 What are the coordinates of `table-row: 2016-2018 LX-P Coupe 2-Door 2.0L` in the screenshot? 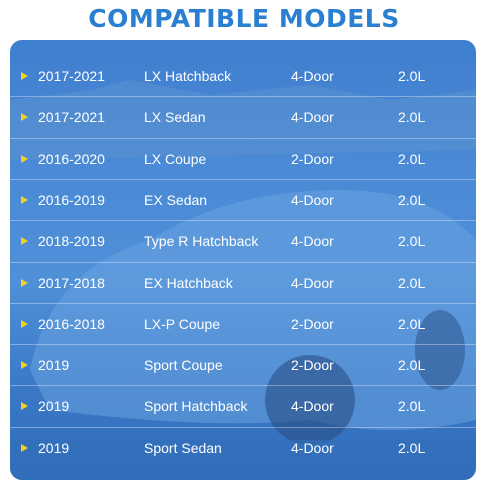 It's located at (243, 324).